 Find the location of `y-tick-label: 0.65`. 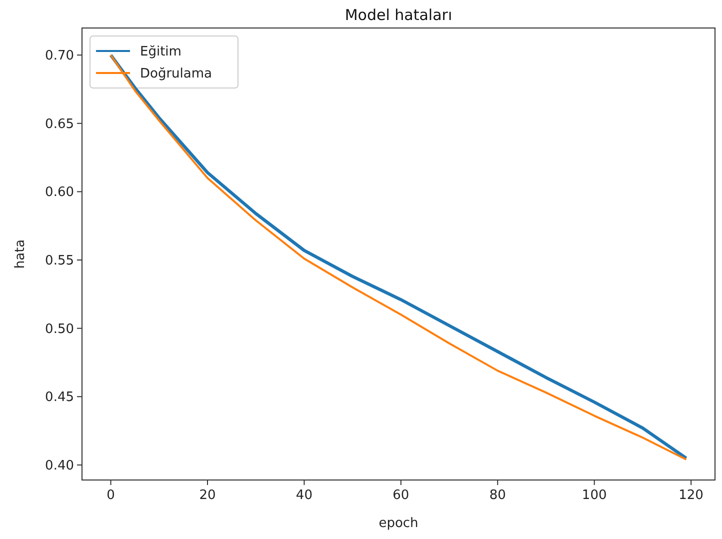

y-tick-label: 0.65 is located at coordinates (59, 124).